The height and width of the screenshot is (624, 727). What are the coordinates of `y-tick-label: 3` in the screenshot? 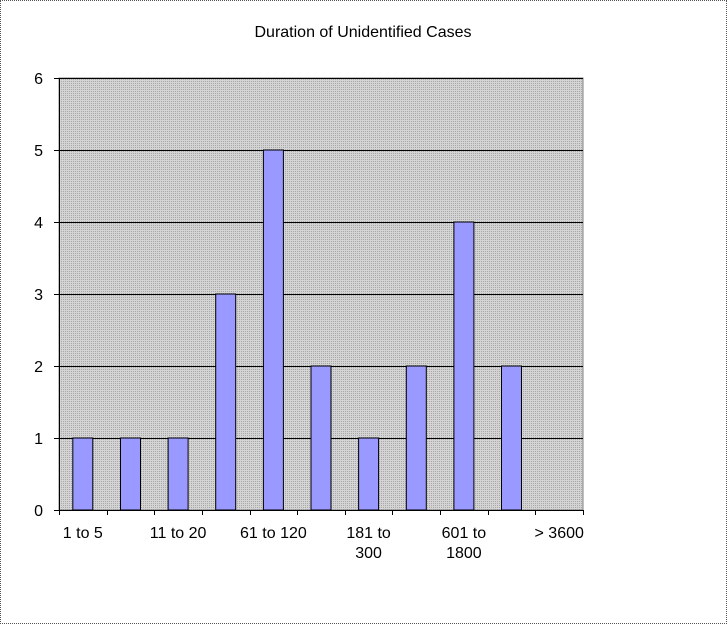 It's located at (38, 295).